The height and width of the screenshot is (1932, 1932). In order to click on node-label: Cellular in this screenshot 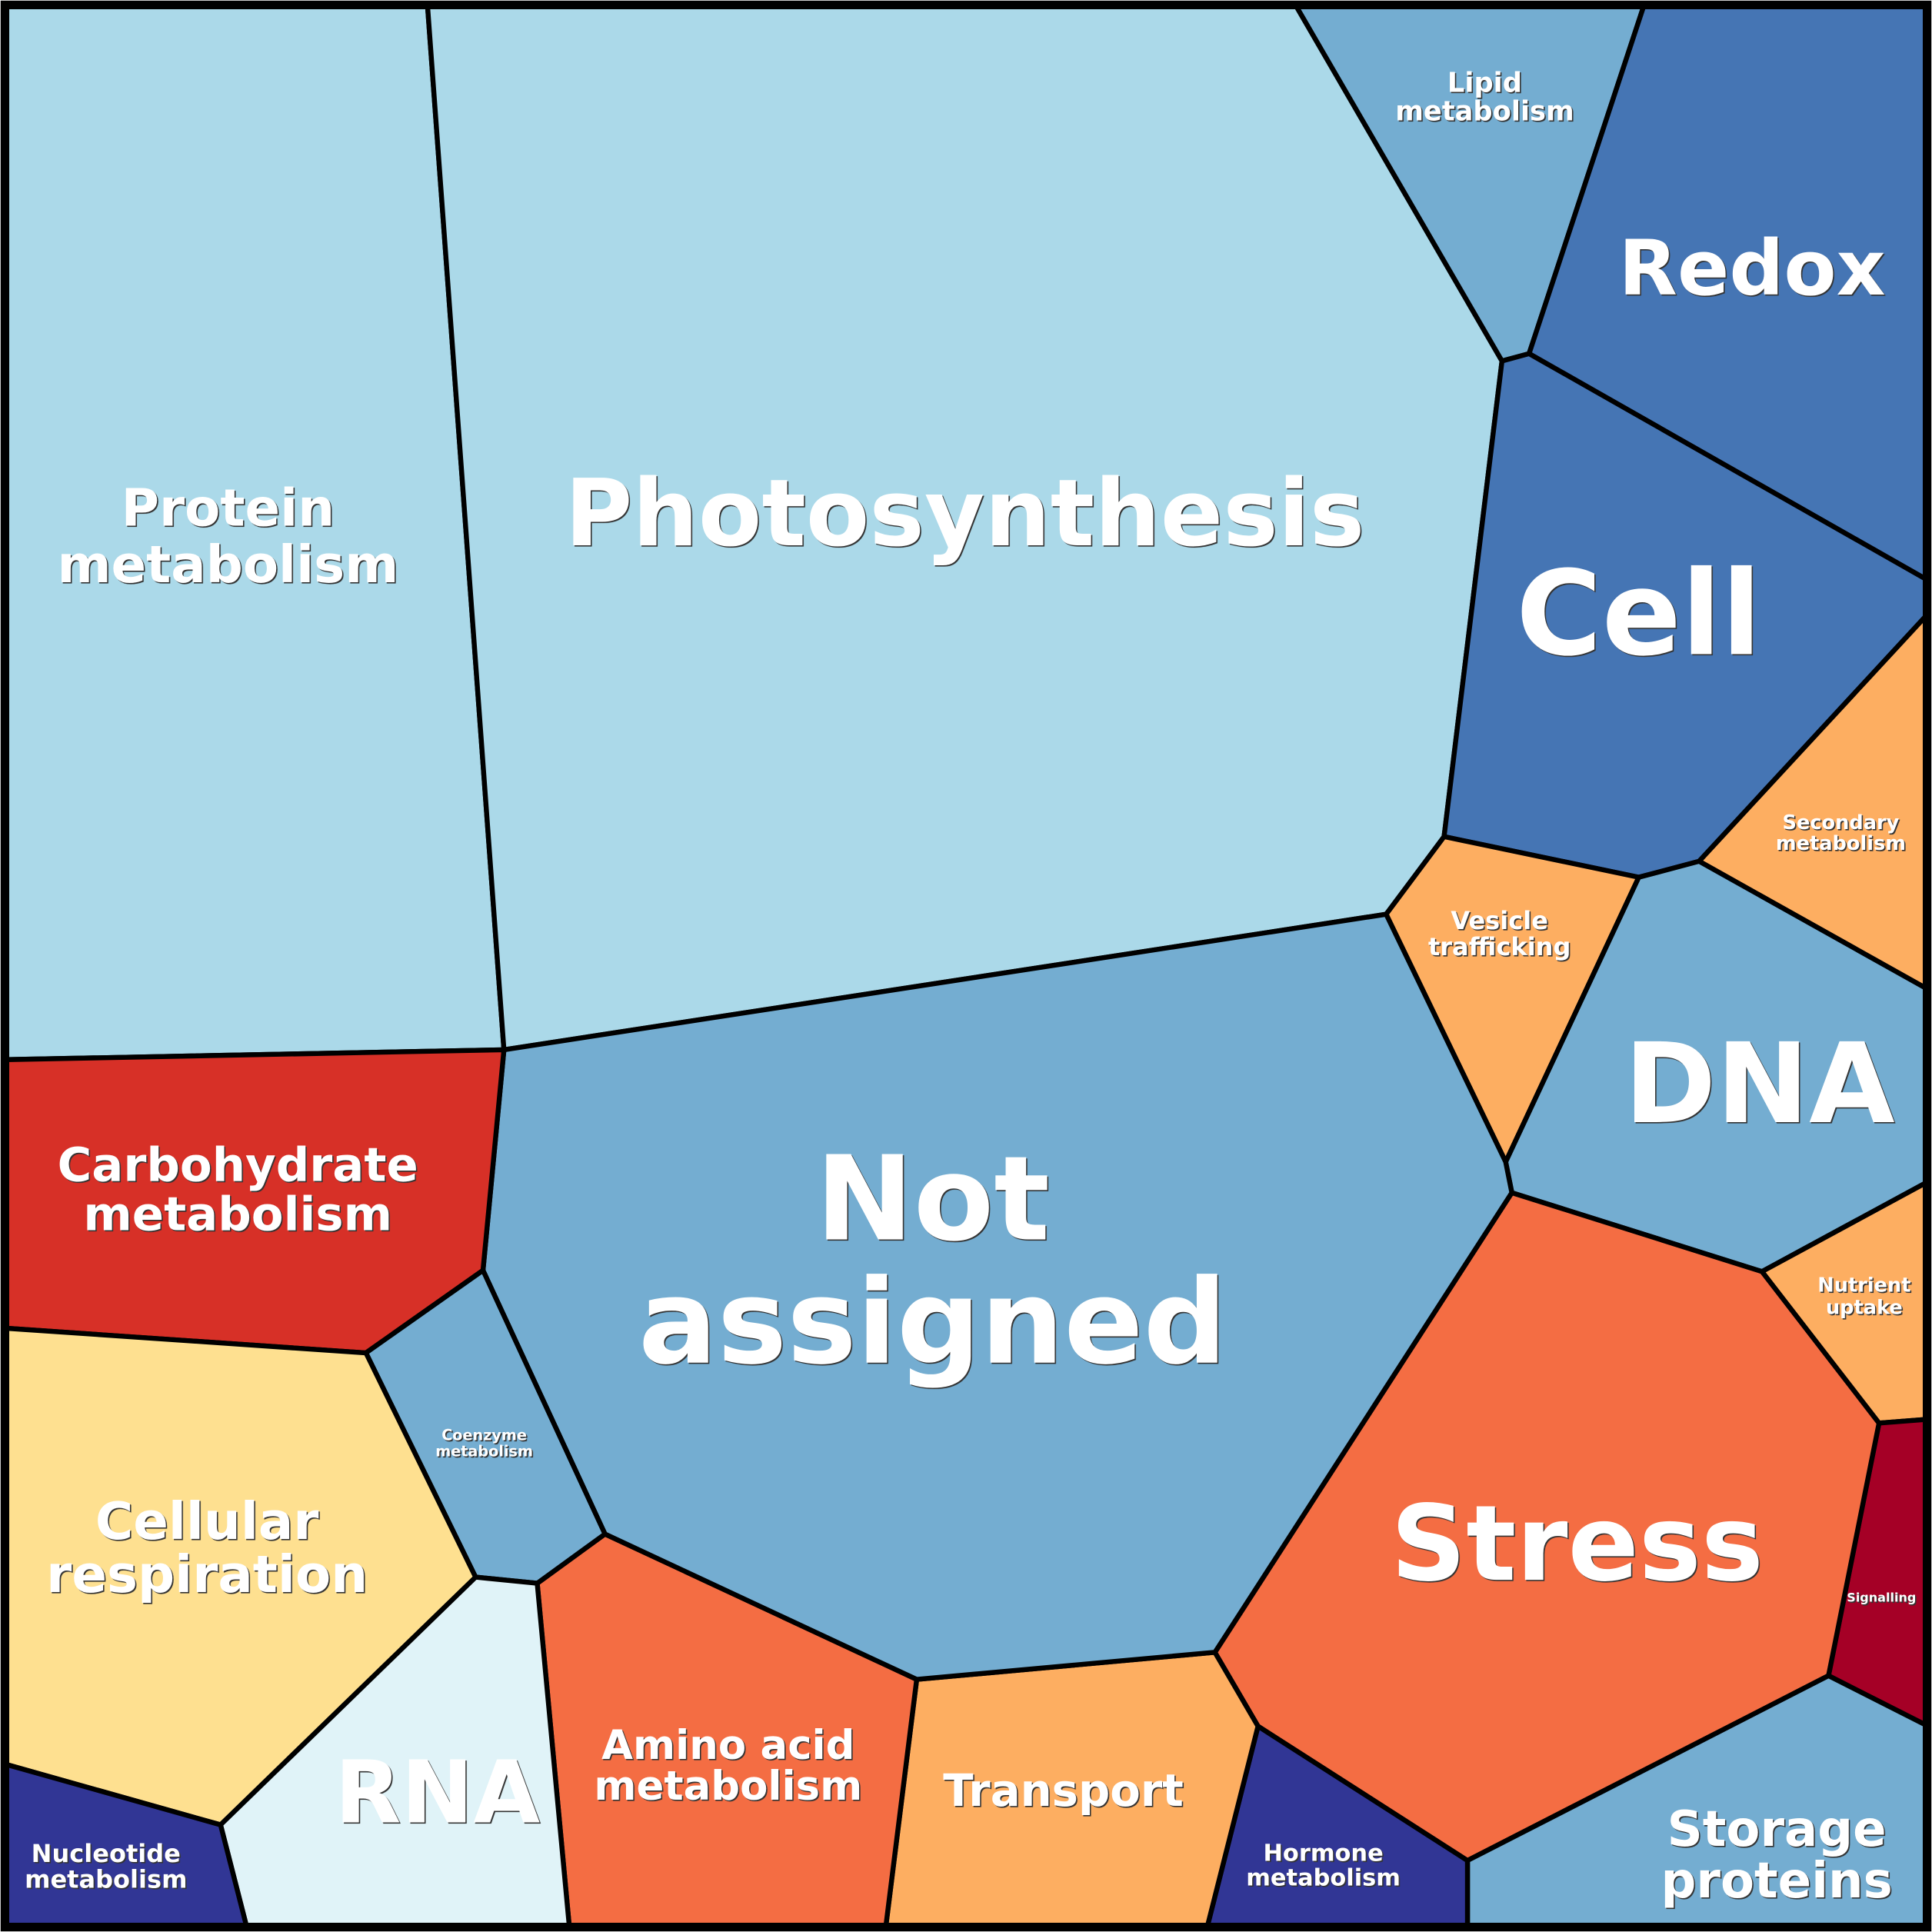, I will do `click(207, 1521)`.